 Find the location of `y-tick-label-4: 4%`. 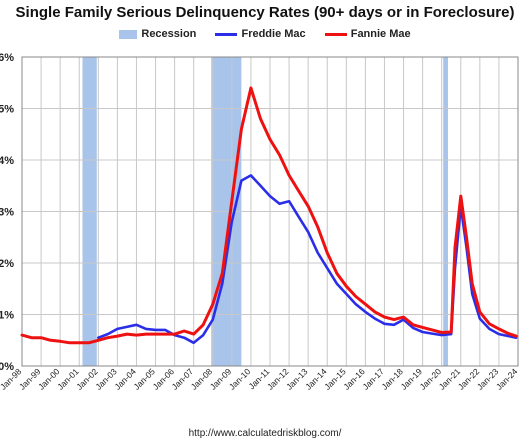

y-tick-label-4: 4% is located at coordinates (7, 161).